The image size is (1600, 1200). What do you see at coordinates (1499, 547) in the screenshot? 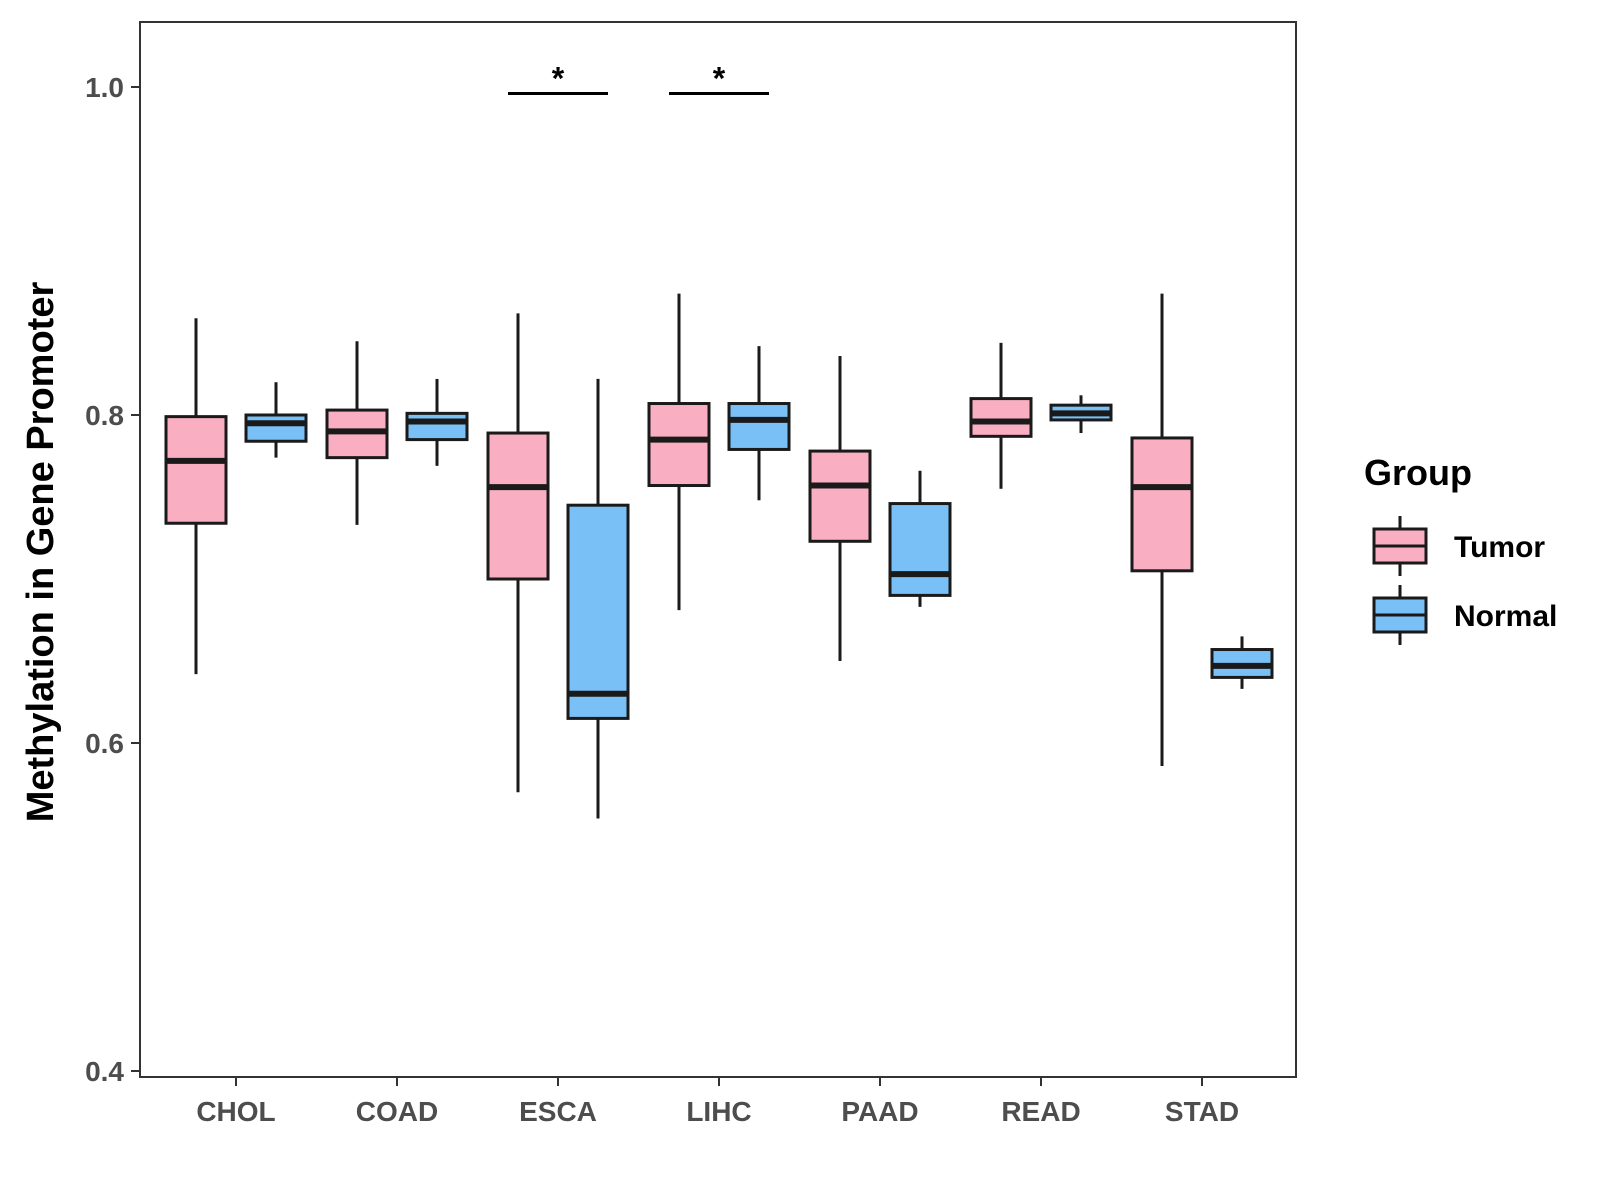
I see `legend-label: Tumor` at bounding box center [1499, 547].